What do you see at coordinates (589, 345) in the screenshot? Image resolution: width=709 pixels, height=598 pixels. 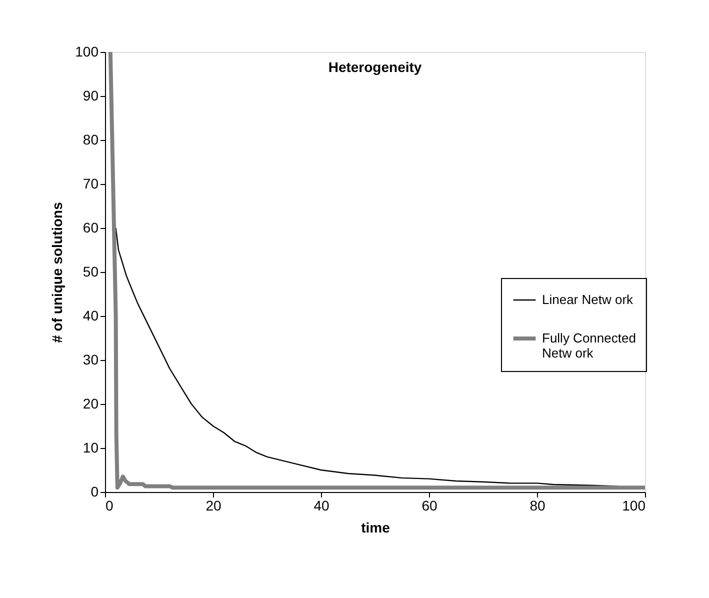 I see `legend-label: Fully Connected Netw ork` at bounding box center [589, 345].